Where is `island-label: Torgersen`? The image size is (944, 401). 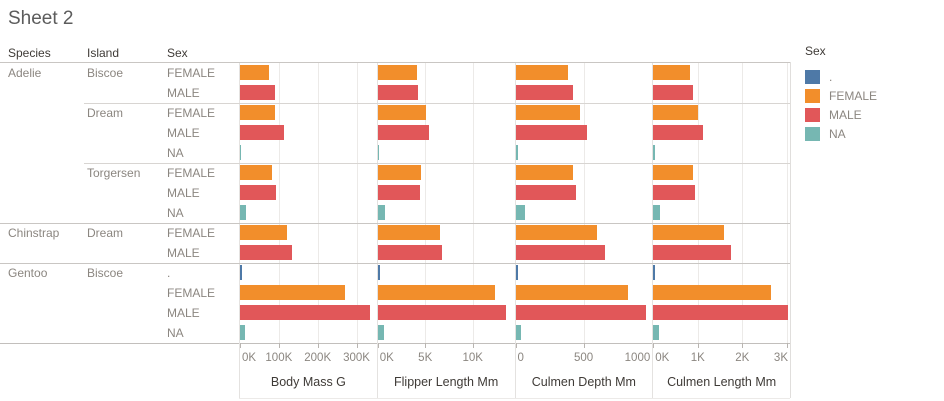
island-label: Torgersen is located at coordinates (114, 173).